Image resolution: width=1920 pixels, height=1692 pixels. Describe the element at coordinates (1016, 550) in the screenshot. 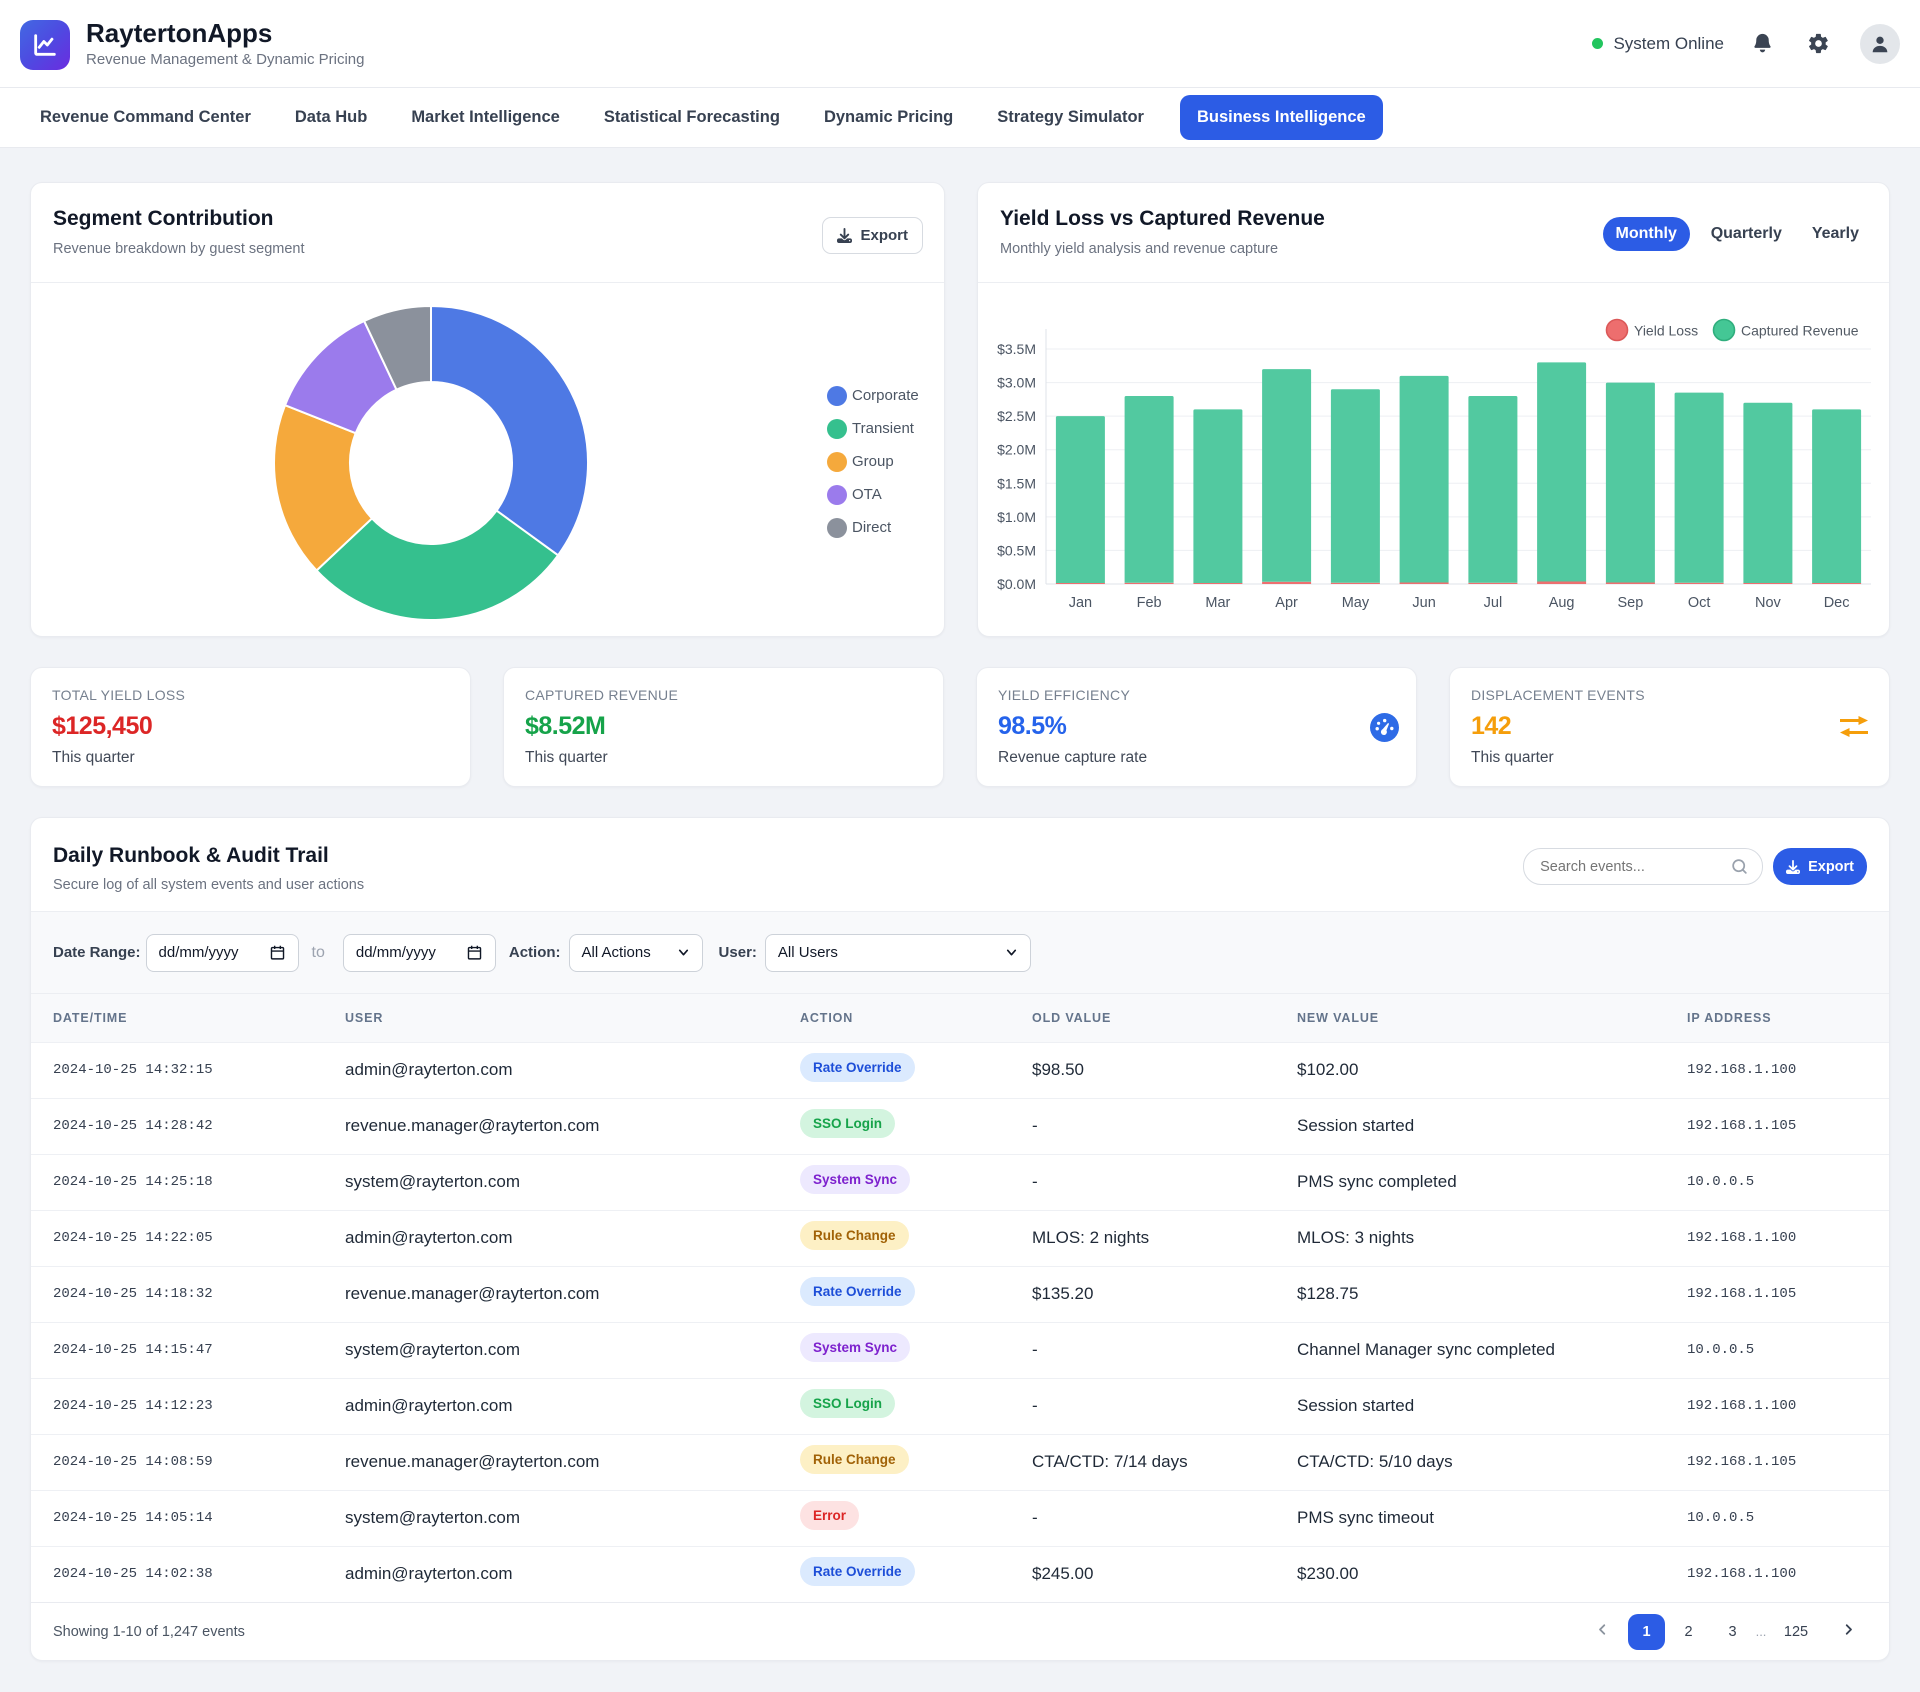

I see `svg-text: $0.5M` at that location.